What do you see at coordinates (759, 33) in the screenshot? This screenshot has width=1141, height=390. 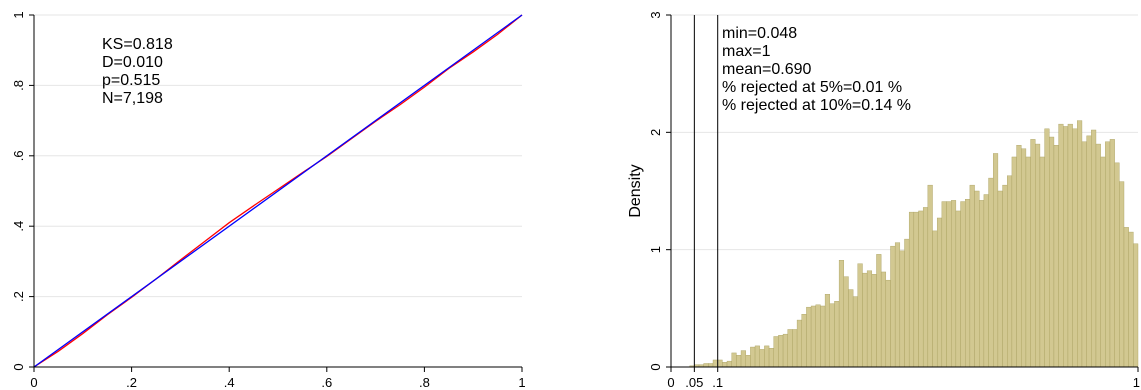 I see `right-annotation-line: min=0.048` at bounding box center [759, 33].